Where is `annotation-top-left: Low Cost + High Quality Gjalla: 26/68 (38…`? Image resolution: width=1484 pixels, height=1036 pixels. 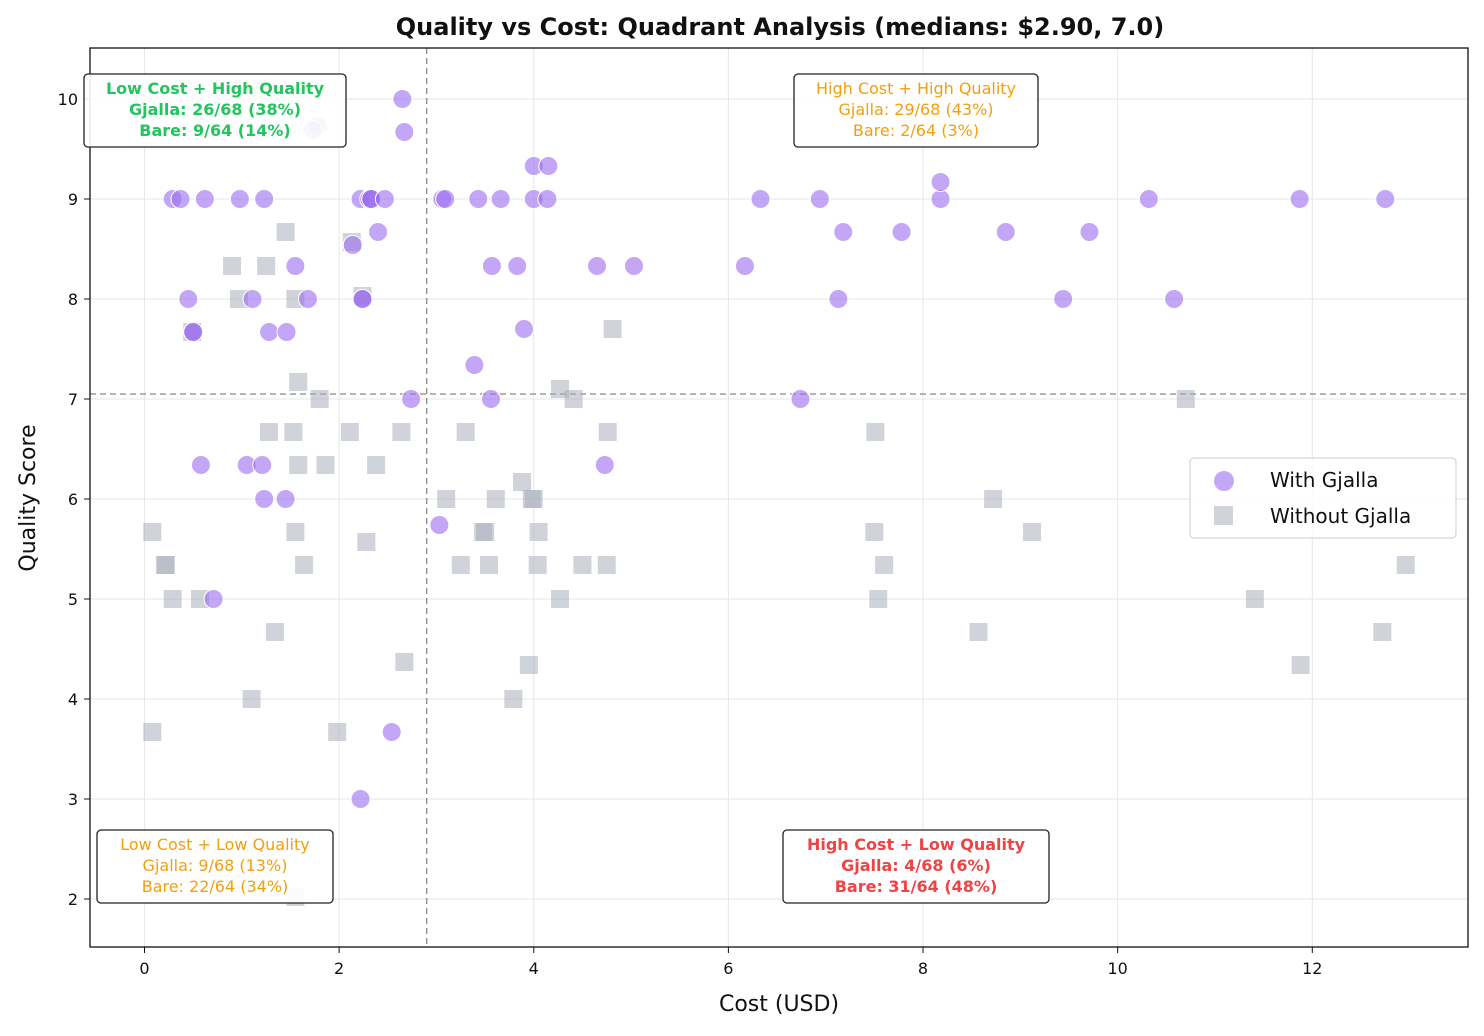 annotation-top-left: Low Cost + High Quality Gjalla: 26/68 (38… is located at coordinates (215, 110).